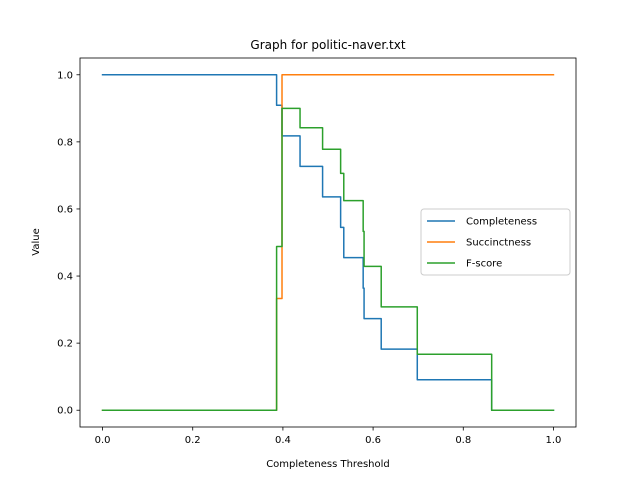 The image size is (640, 480). I want to click on y-tick-label: 0.0, so click(65, 411).